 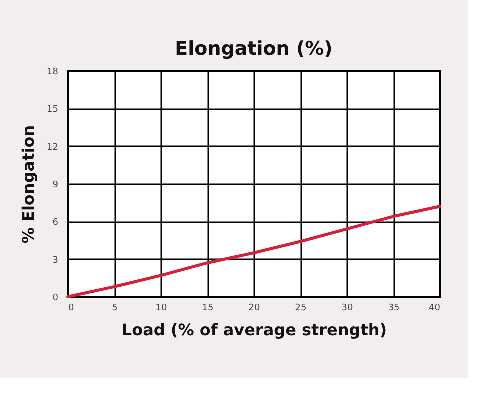 I want to click on chart-title: Elongation (%), so click(x=254, y=49).